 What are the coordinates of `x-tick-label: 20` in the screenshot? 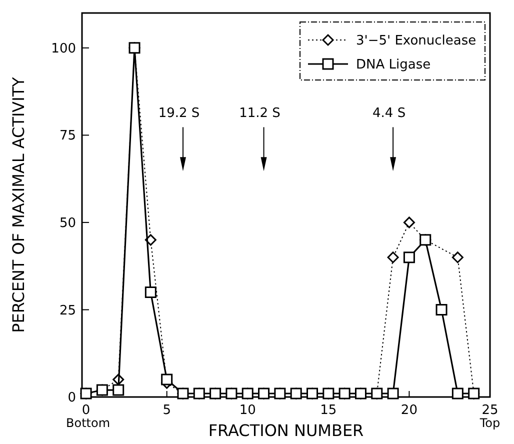 It's located at (409, 410).